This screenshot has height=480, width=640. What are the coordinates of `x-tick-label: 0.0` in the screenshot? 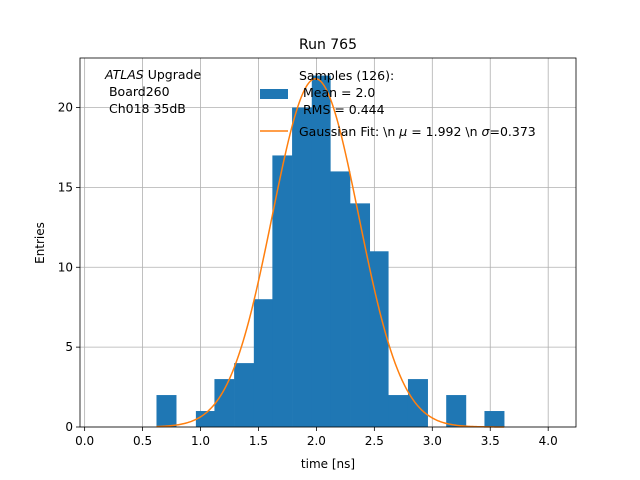 It's located at (84, 441).